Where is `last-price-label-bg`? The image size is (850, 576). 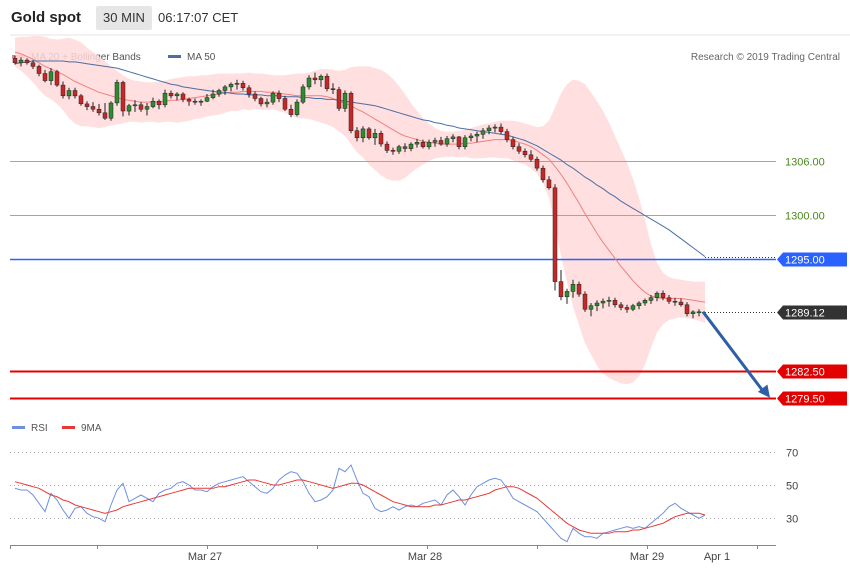 last-price-label-bg is located at coordinates (812, 312).